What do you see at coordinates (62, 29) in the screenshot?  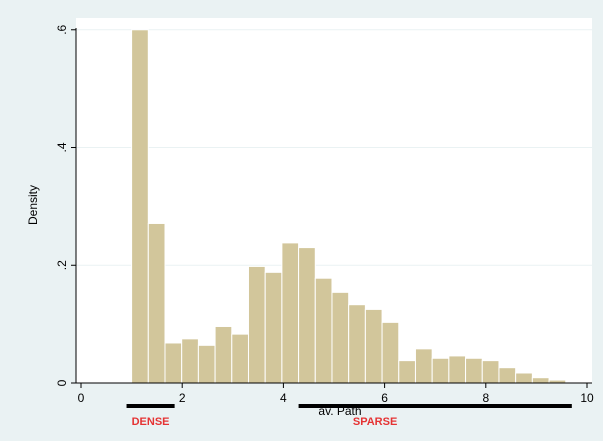 I see `y-tick-label-3: .6` at bounding box center [62, 29].